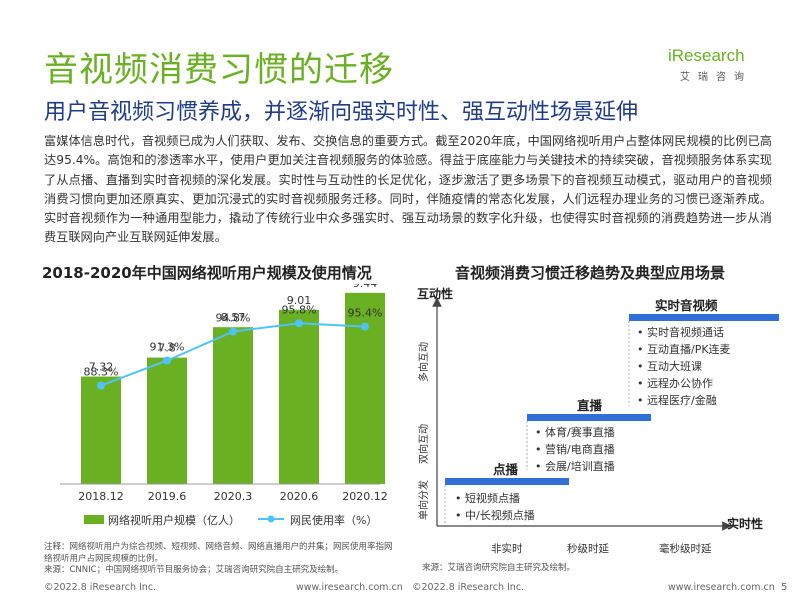 This screenshot has width=802, height=602. Describe the element at coordinates (233, 496) in the screenshot. I see `x-tick-label: 2020.3` at that location.